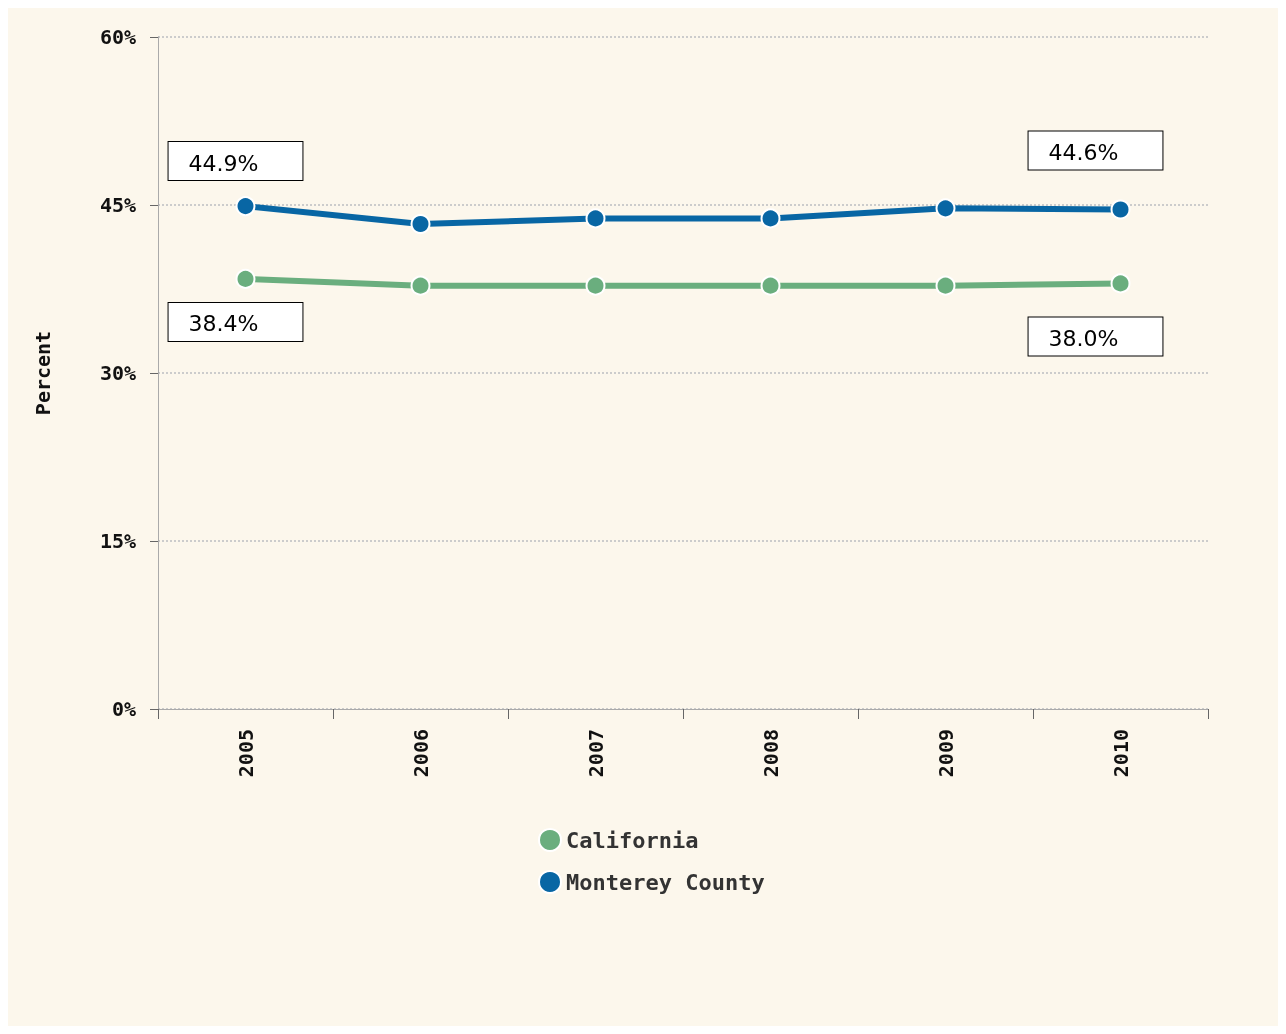  What do you see at coordinates (632, 840) in the screenshot?
I see `legend-label: California` at bounding box center [632, 840].